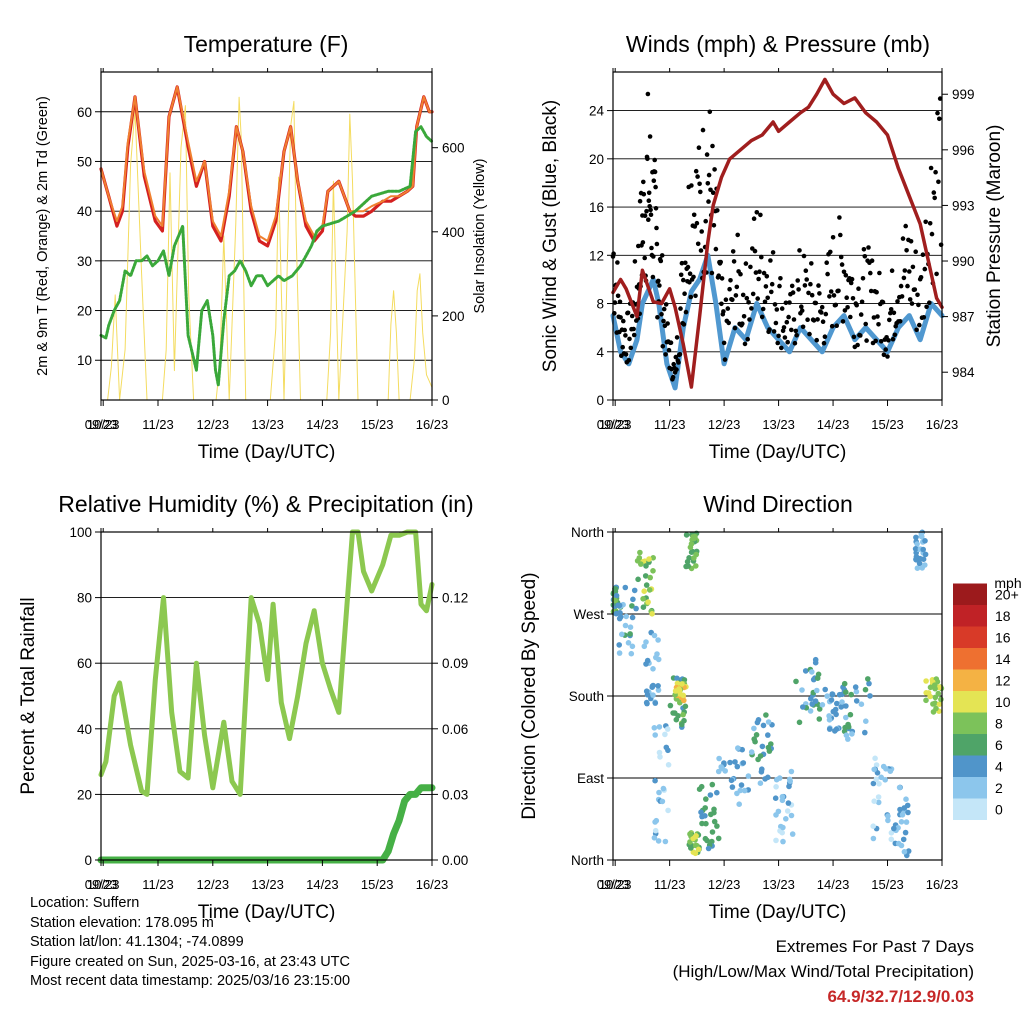 This screenshot has height=1024, width=1024. Describe the element at coordinates (596, 207) in the screenshot. I see `winds-ytick-label: 16` at that location.